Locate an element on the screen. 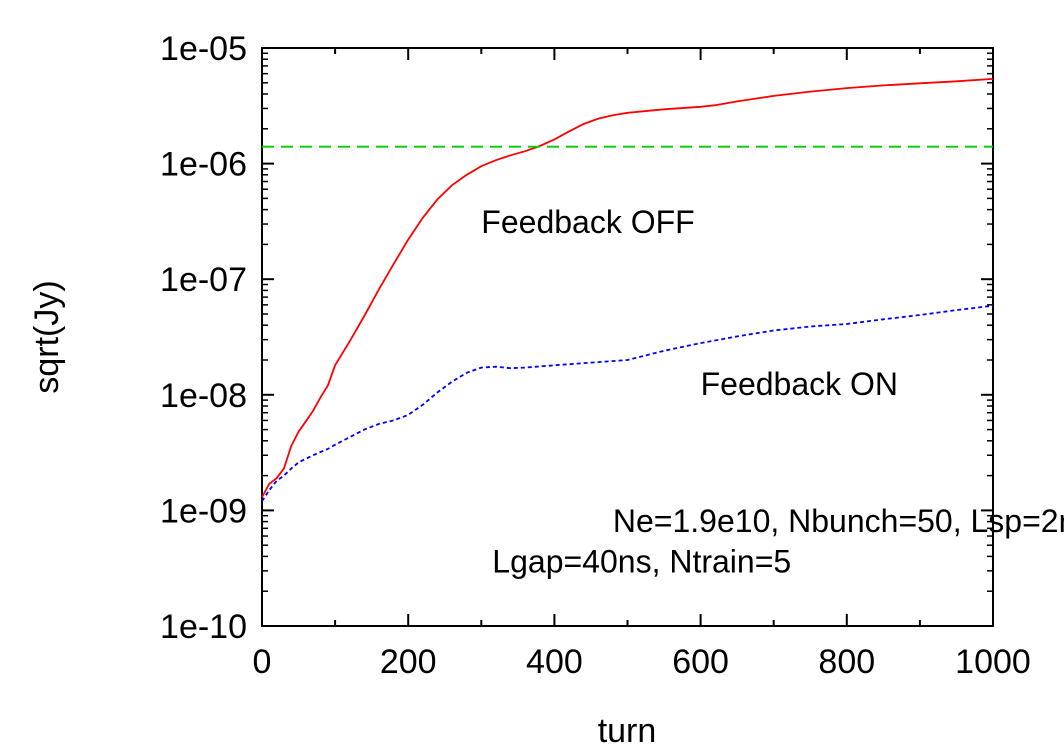 The width and height of the screenshot is (1064, 750). annotation-params-line2: Lgap=40ns, Ntrain=5 is located at coordinates (641, 562).